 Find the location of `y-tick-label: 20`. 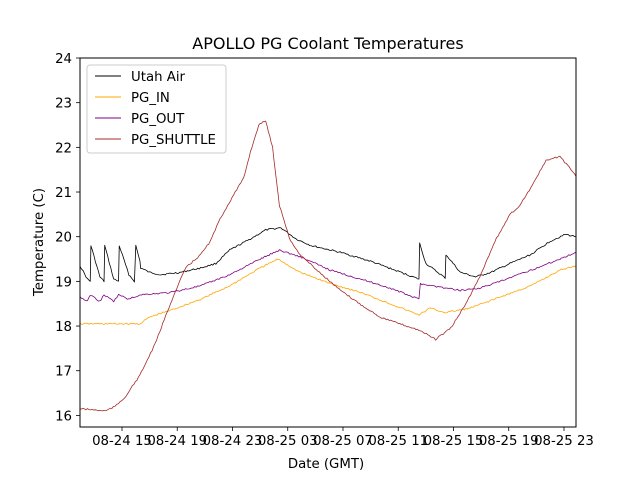

y-tick-label: 20 is located at coordinates (63, 238).